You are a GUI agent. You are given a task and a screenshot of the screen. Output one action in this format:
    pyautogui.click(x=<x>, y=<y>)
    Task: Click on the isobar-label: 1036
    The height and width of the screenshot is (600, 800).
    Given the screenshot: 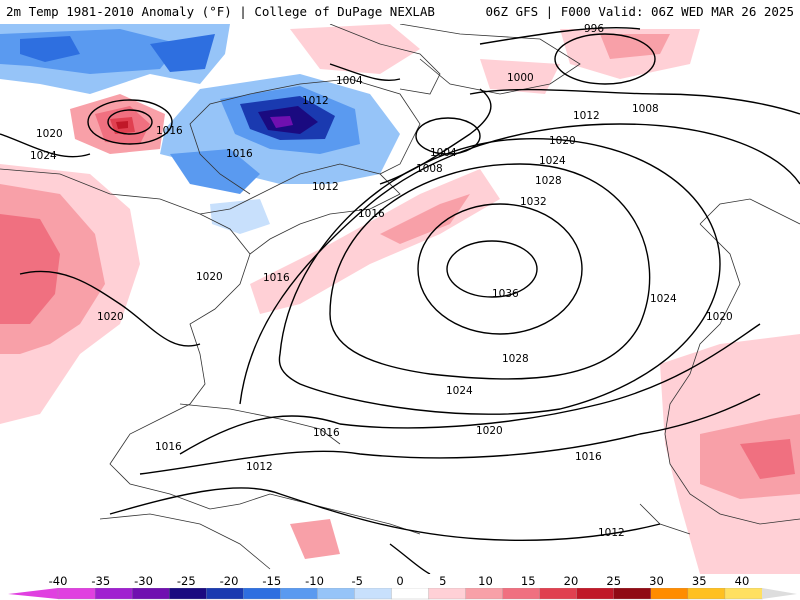 What is the action you would take?
    pyautogui.click(x=505, y=294)
    